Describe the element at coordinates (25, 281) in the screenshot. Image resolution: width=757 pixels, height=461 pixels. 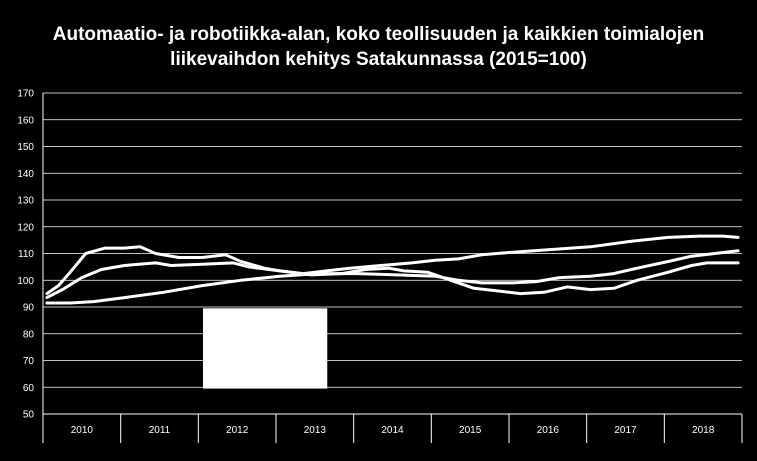
I see `y-tick-label-100: 100` at that location.